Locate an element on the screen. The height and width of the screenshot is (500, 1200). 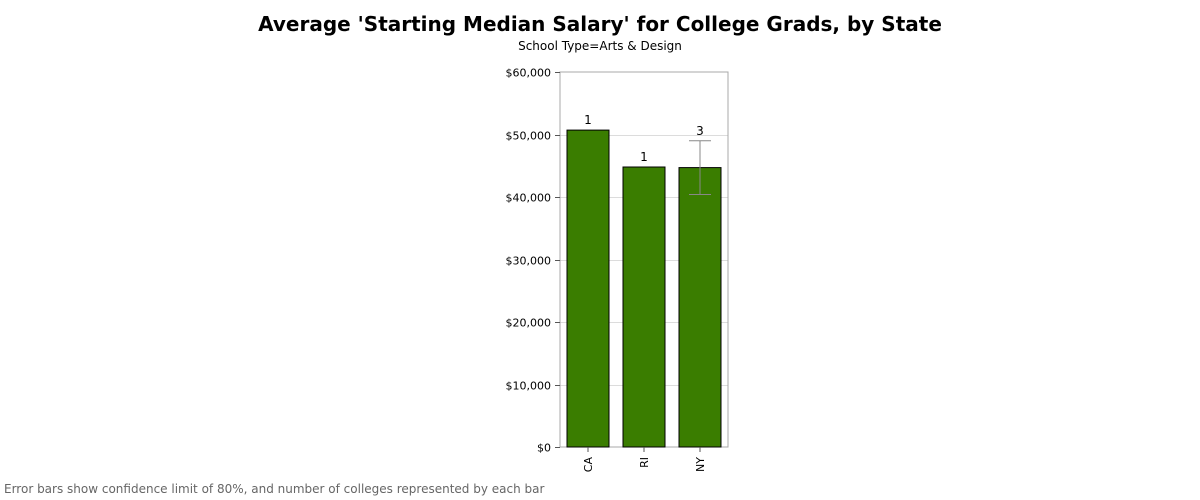
x-axis: CA RI NY is located at coordinates (644, 459).